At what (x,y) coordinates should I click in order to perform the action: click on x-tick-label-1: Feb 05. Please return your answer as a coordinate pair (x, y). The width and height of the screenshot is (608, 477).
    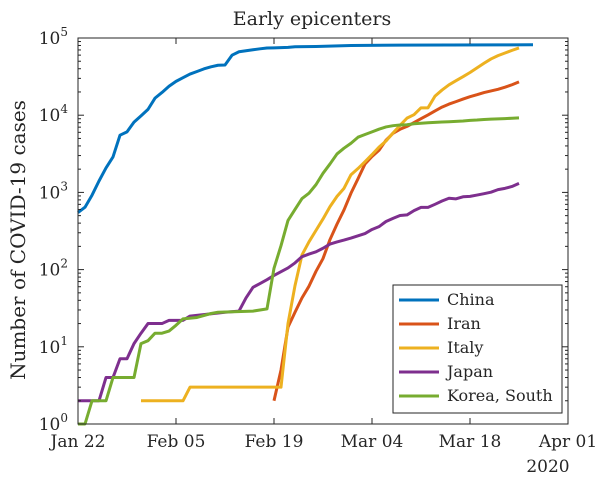
    Looking at the image, I should click on (176, 442).